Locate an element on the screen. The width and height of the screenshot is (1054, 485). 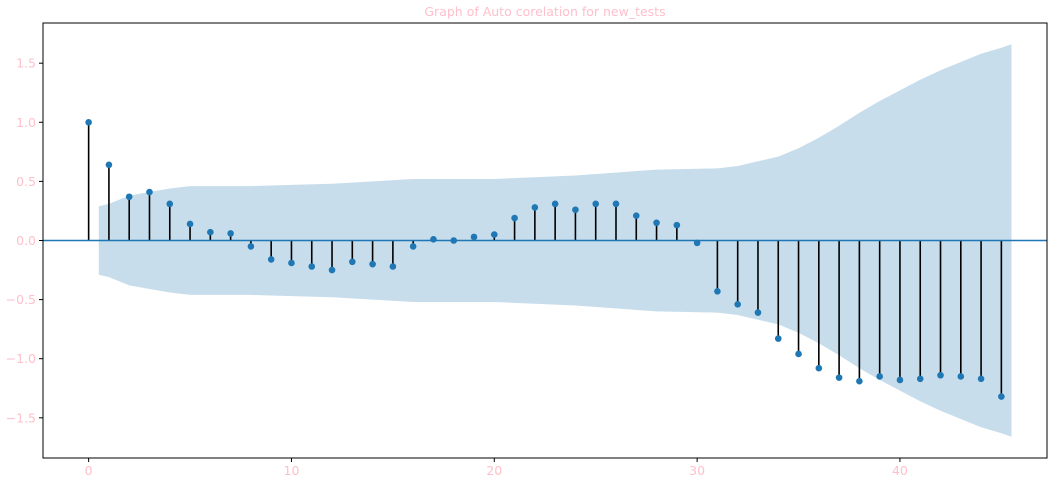
y-tick-label-1: −1.0 is located at coordinates (21, 358).